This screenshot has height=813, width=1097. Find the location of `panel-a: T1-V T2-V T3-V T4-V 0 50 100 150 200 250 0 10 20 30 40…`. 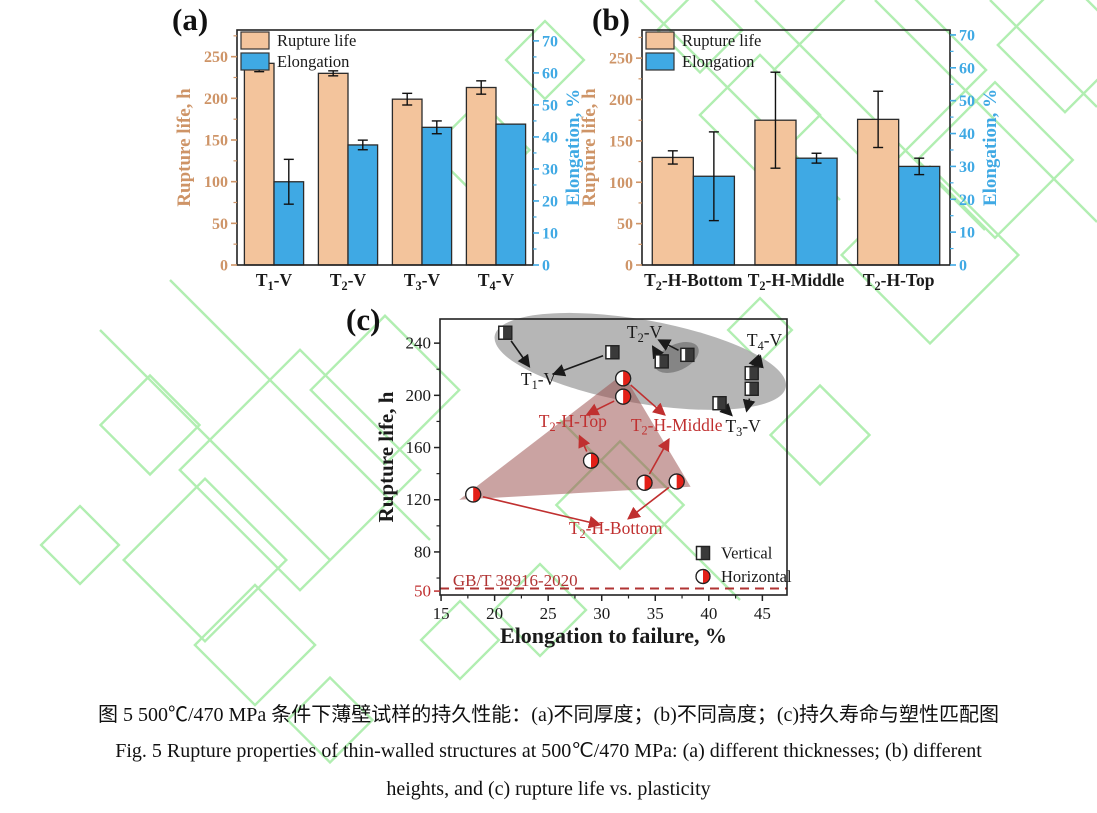

panel-a: T1-V T2-V T3-V T4-V 0 50 100 150 200 250 0 10 20 30 40… is located at coordinates (379, 161).